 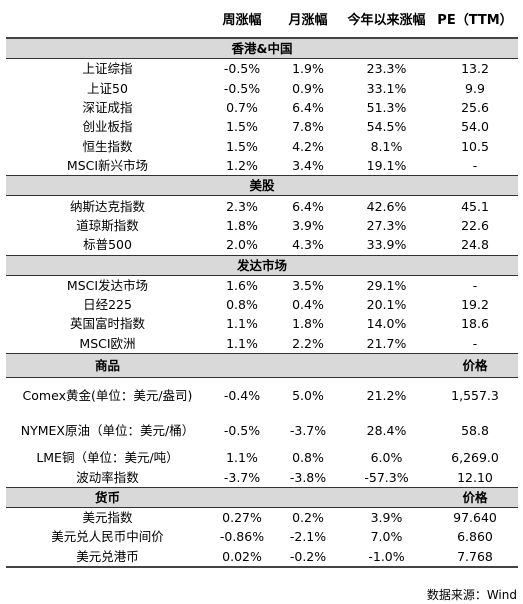 I want to click on row-monthly: 4.2%, so click(x=308, y=146).